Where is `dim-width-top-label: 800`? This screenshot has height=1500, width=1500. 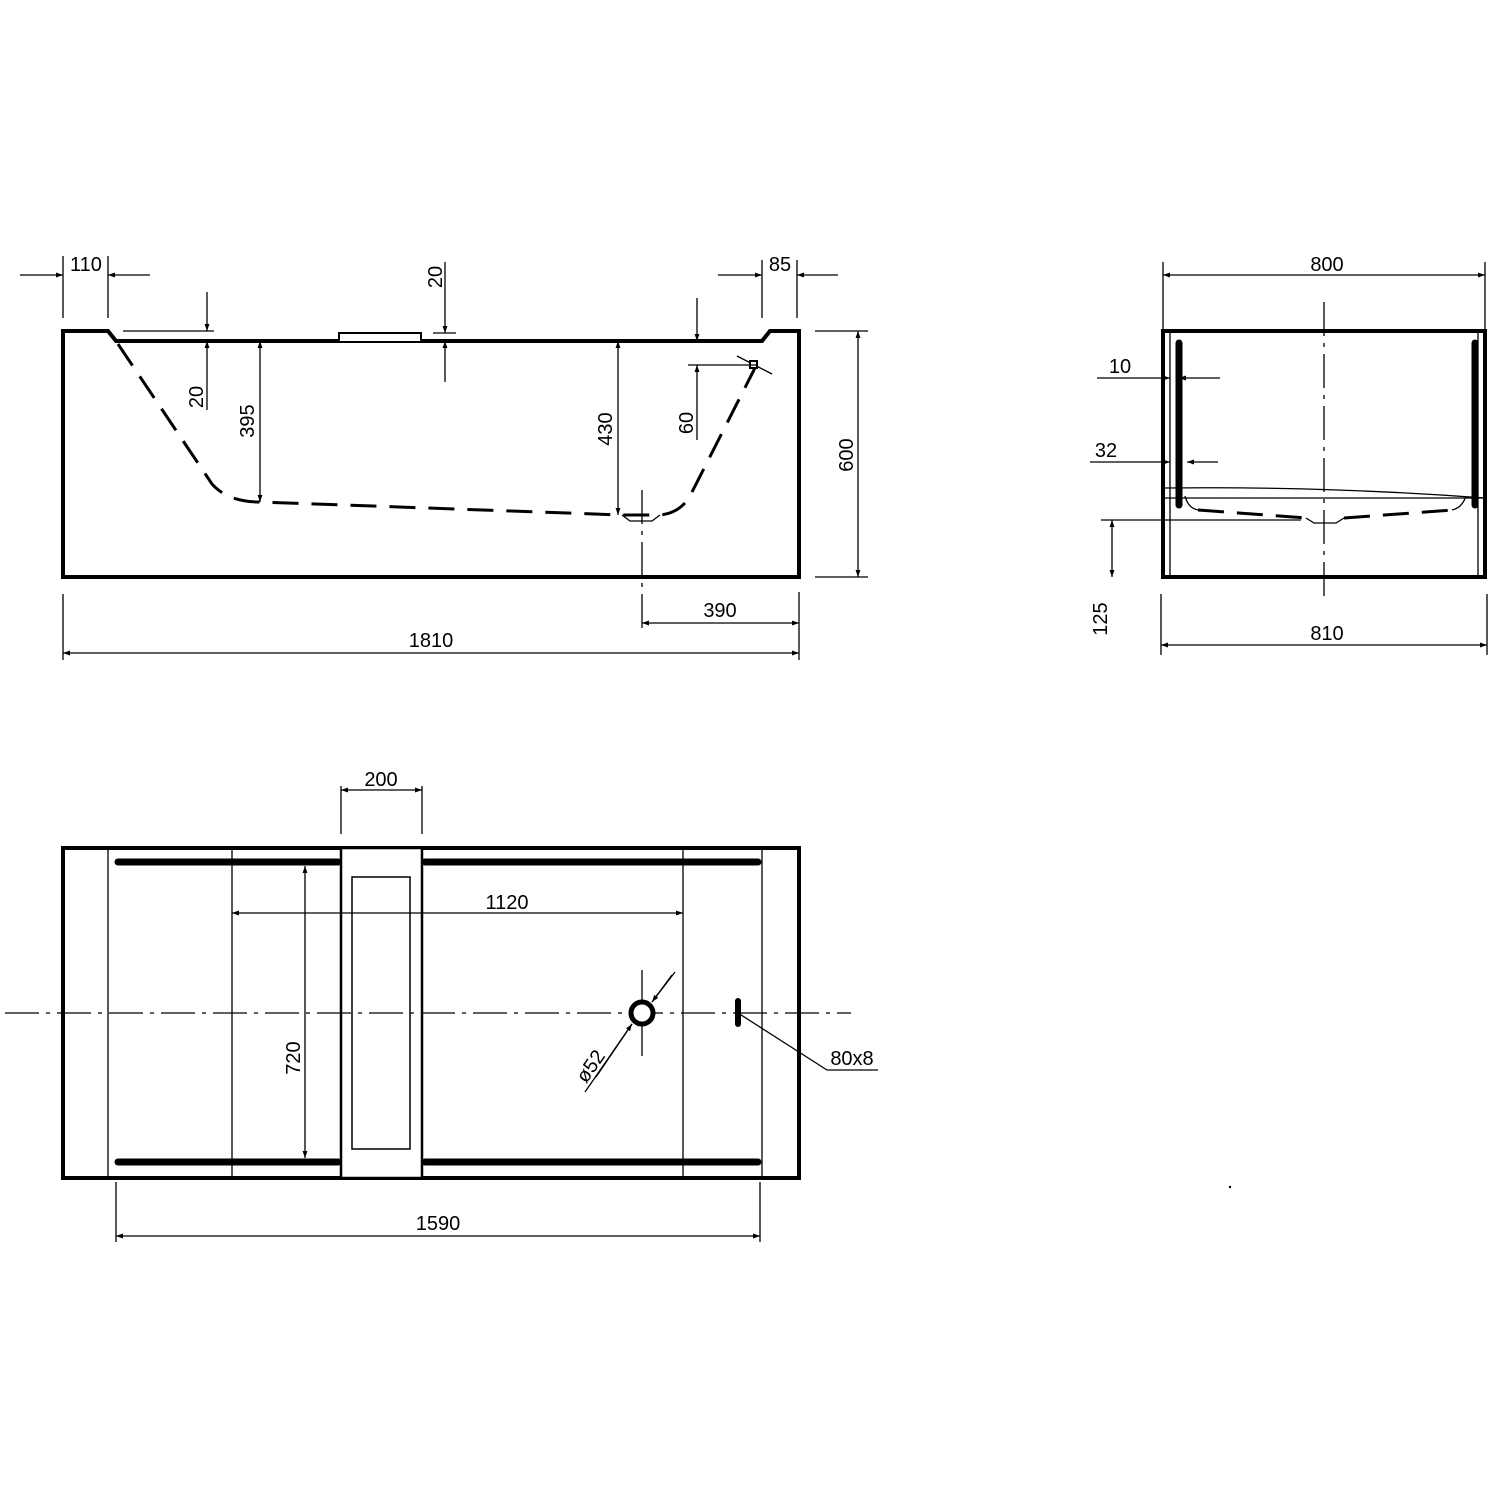 dim-width-top-label: 800 is located at coordinates (1326, 265).